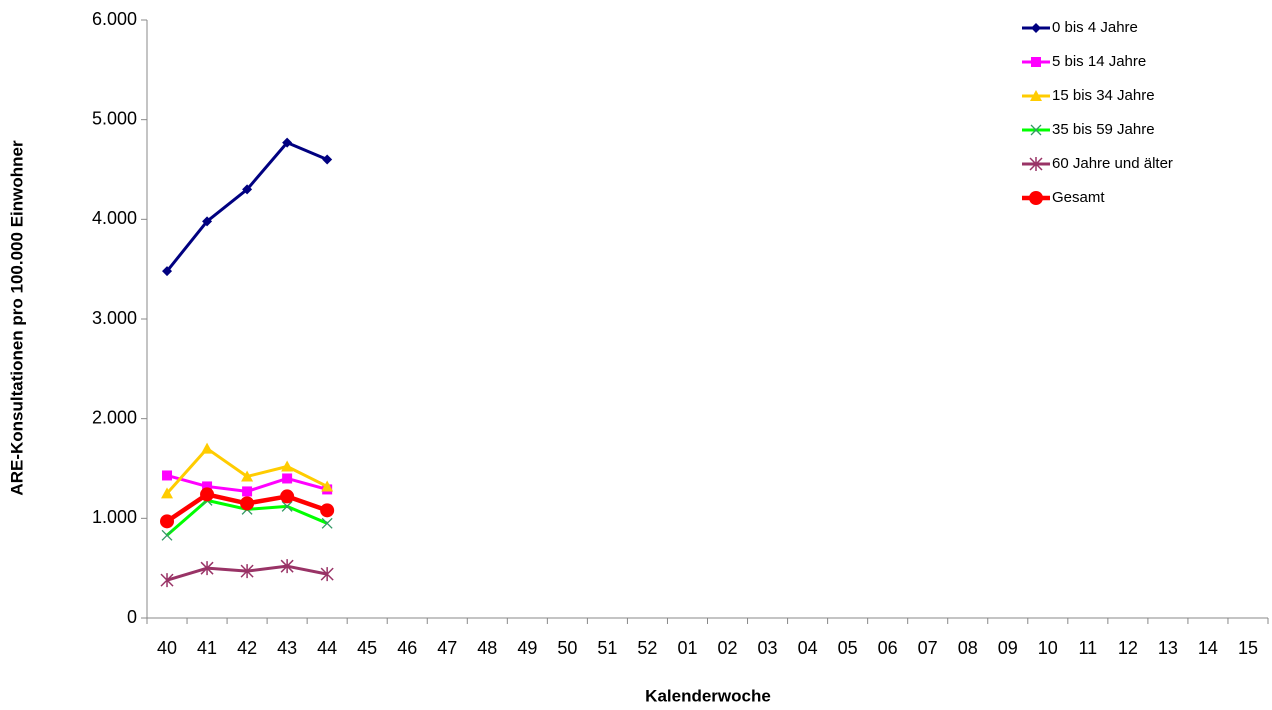 The height and width of the screenshot is (710, 1272). Describe the element at coordinates (1208, 648) in the screenshot. I see `x-tick-label: 14` at that location.